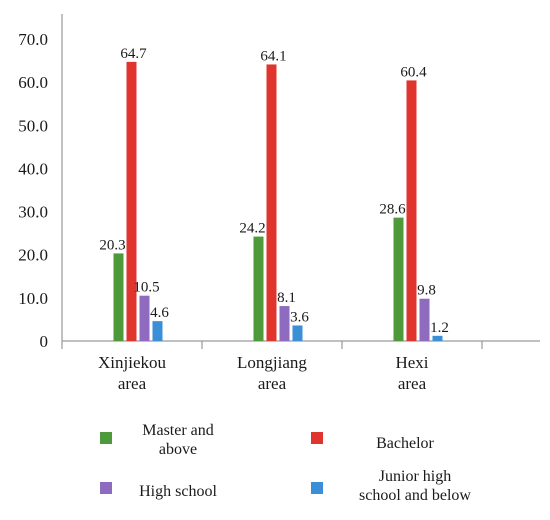 The width and height of the screenshot is (550, 520). I want to click on legend-label-line: High school, so click(178, 491).